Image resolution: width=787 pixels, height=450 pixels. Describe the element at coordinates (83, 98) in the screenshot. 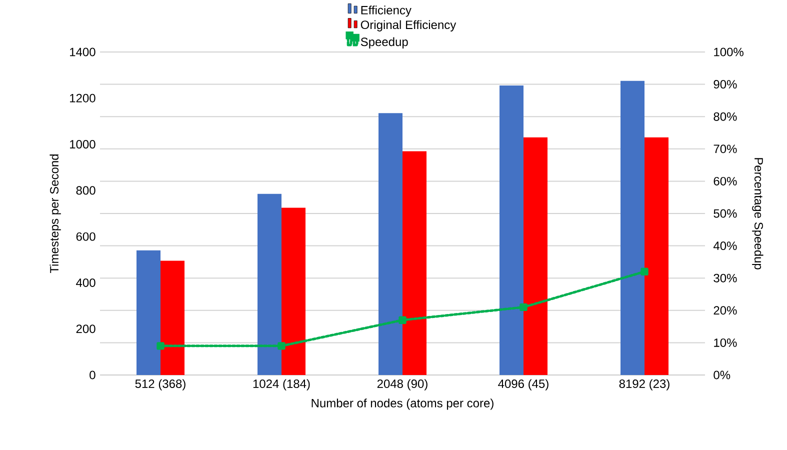

I see `y-tick-label: 1200` at that location.